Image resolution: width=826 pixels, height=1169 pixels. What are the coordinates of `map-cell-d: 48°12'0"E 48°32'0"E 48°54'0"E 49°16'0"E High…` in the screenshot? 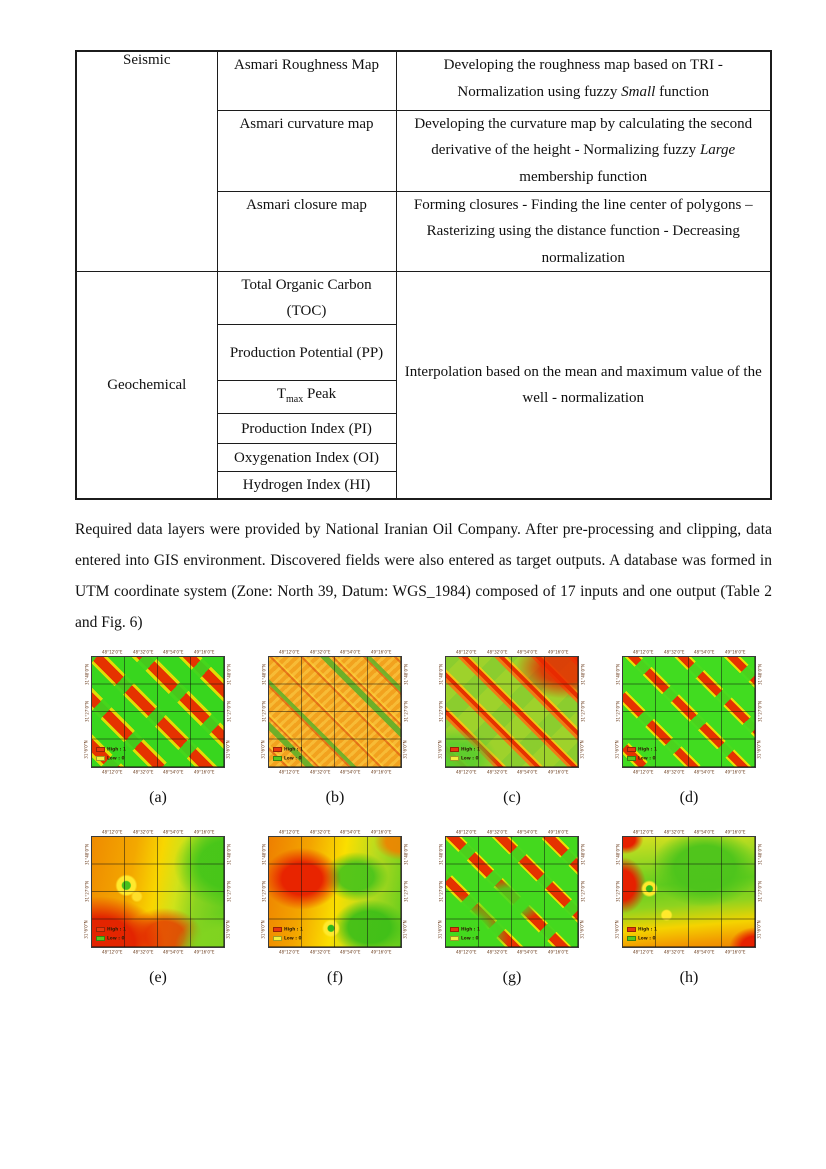 It's located at (689, 727).